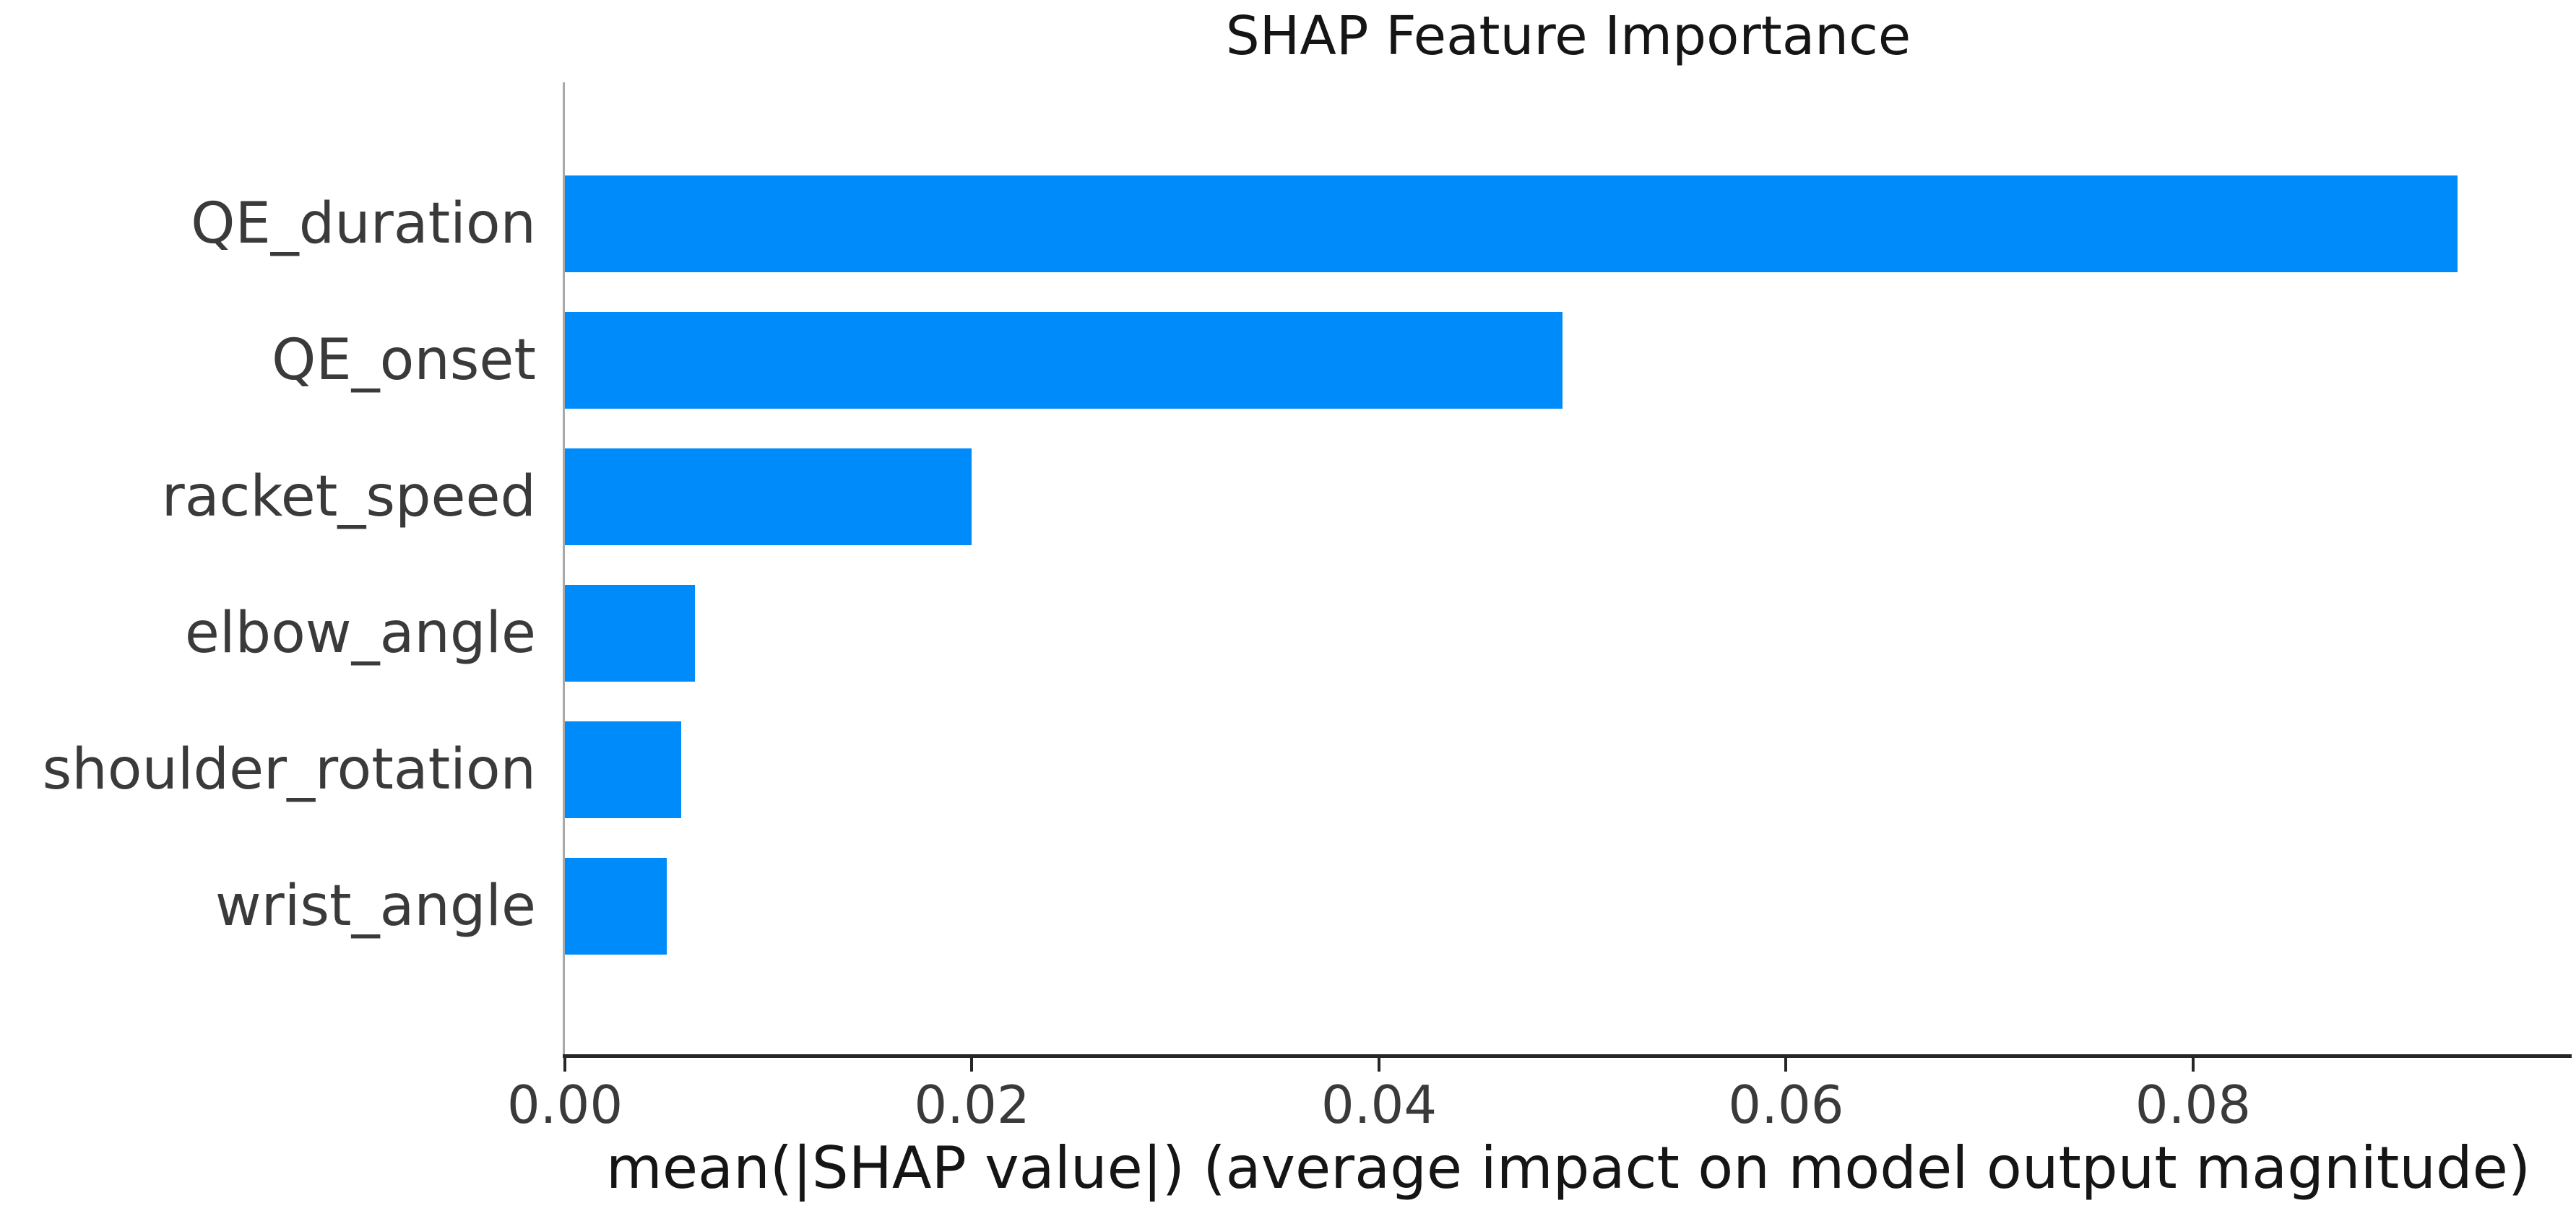 Image resolution: width=2576 pixels, height=1229 pixels. What do you see at coordinates (1786, 1063) in the screenshot?
I see `x-tick-mark-0.06` at bounding box center [1786, 1063].